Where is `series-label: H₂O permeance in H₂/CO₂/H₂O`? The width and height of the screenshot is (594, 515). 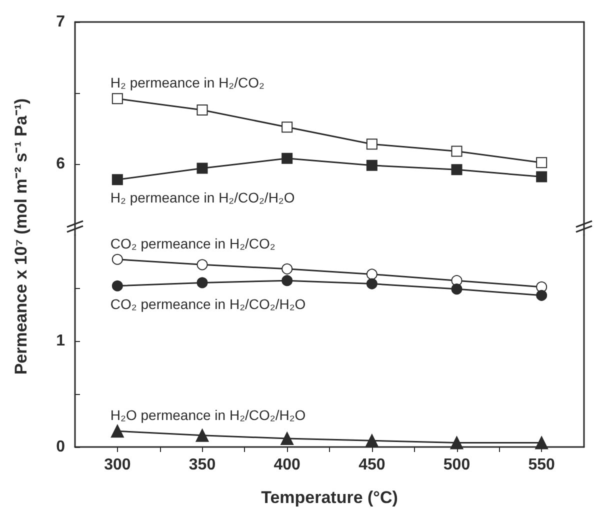 series-label: H₂O permeance in H₂/CO₂/H₂O is located at coordinates (208, 415).